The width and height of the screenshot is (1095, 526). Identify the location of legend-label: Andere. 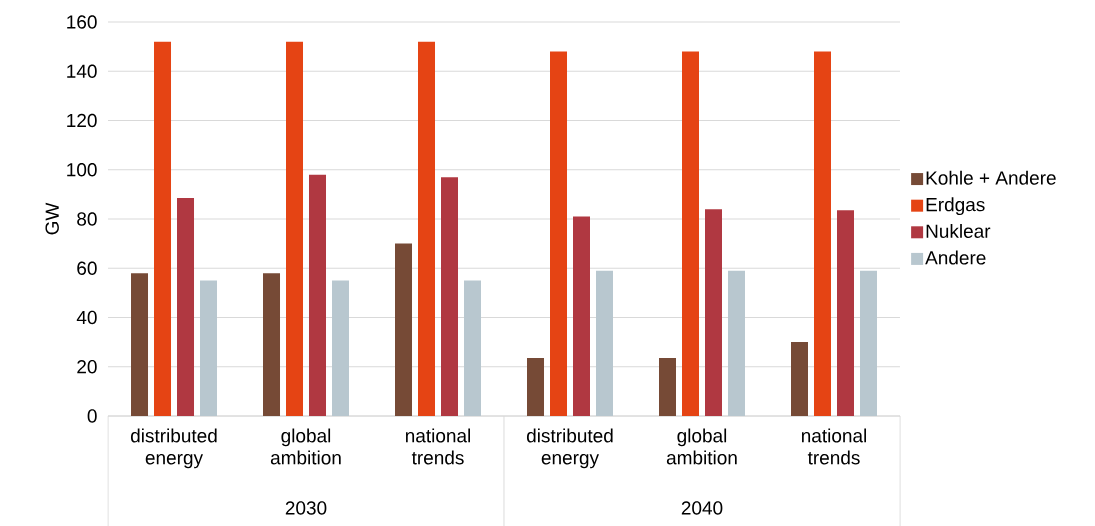
(955, 257).